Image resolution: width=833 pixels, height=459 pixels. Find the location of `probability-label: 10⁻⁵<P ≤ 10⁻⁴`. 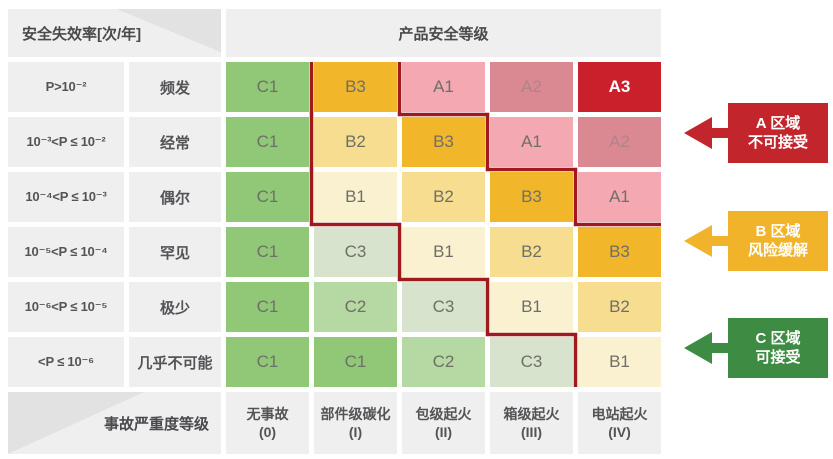

probability-label: 10⁻⁵<P ≤ 10⁻⁴ is located at coordinates (66, 252).